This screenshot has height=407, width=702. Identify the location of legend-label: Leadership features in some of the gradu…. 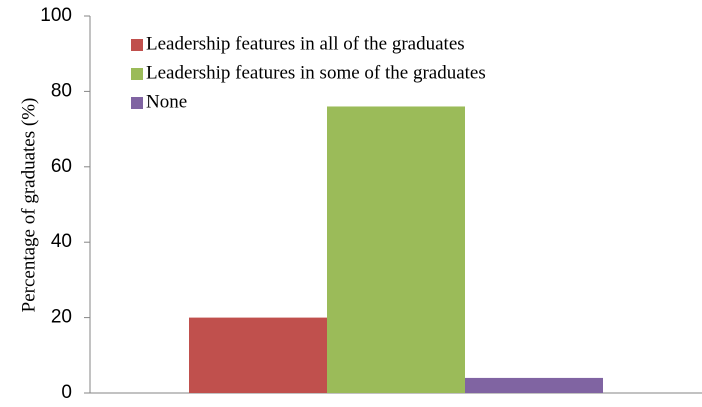
(316, 72).